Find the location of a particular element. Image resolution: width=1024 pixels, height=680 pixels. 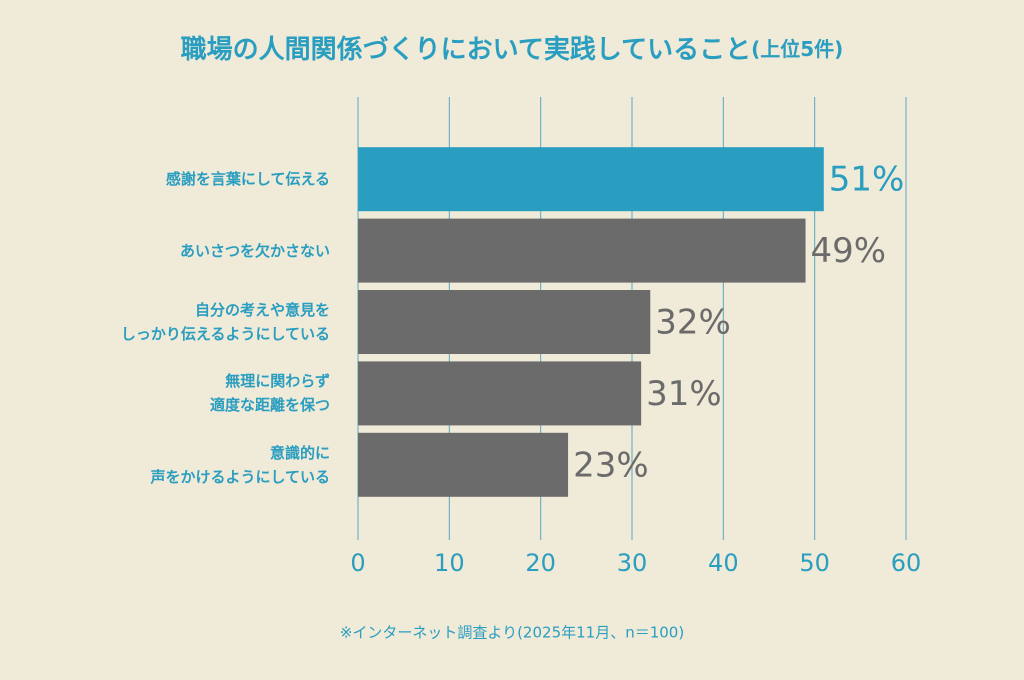

value-label: 32% is located at coordinates (693, 323).